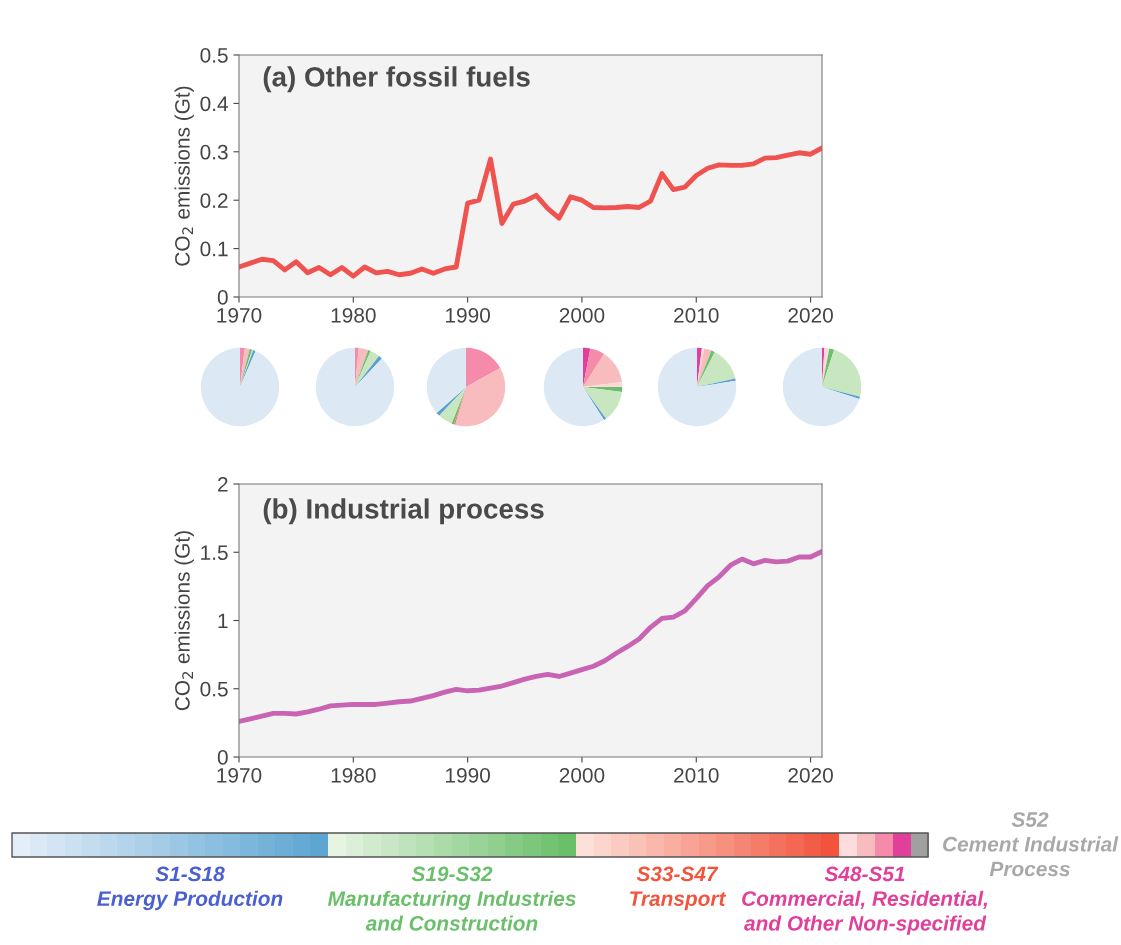  I want to click on y-tick-label: 2, so click(223, 484).